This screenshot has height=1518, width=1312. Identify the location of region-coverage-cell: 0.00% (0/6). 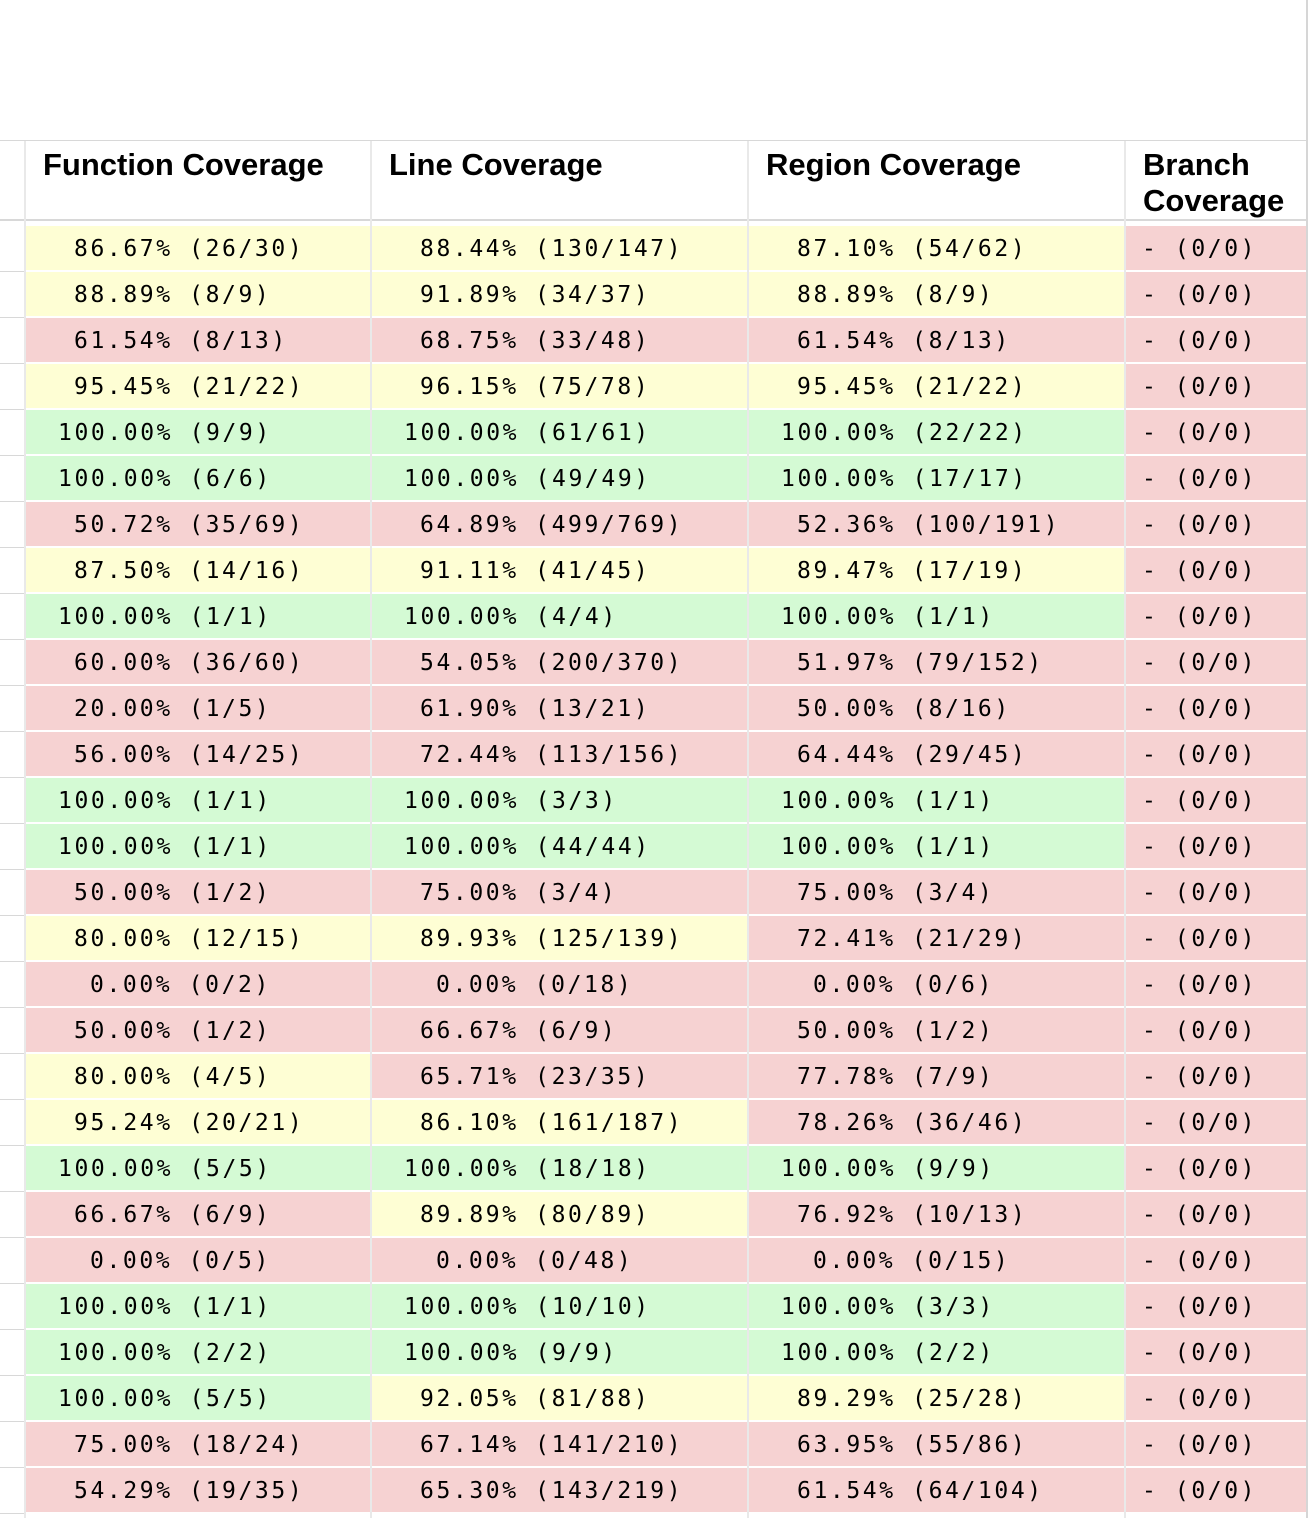
(936, 985).